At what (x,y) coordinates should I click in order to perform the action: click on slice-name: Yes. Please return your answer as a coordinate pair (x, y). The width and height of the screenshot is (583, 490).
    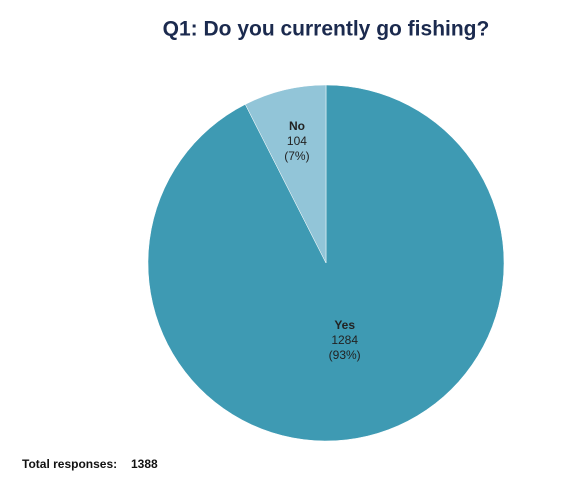
    Looking at the image, I should click on (344, 325).